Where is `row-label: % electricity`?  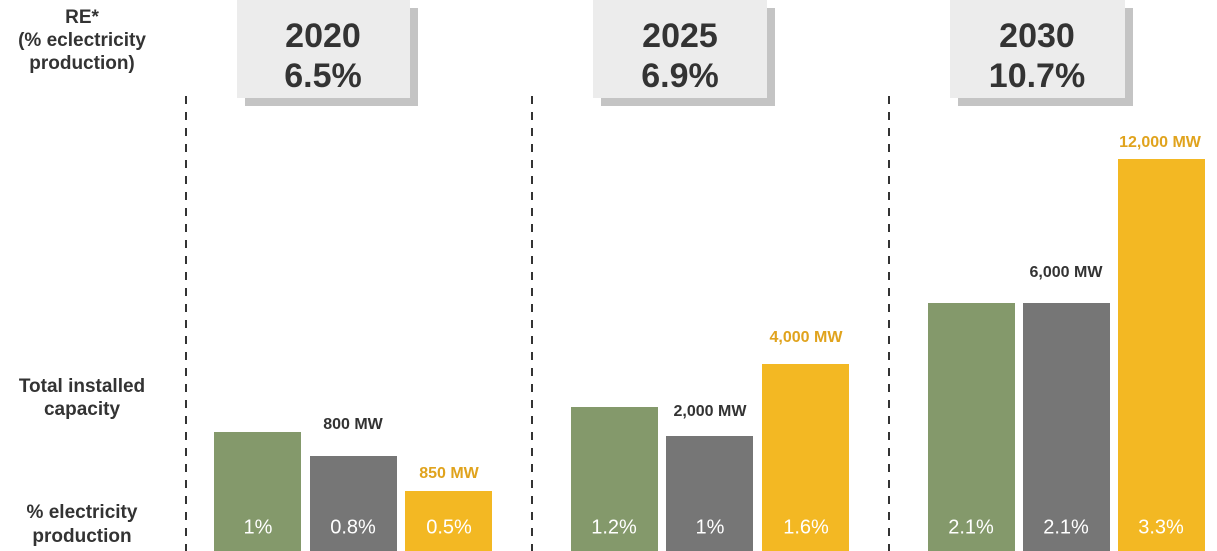
row-label: % electricity is located at coordinates (82, 512).